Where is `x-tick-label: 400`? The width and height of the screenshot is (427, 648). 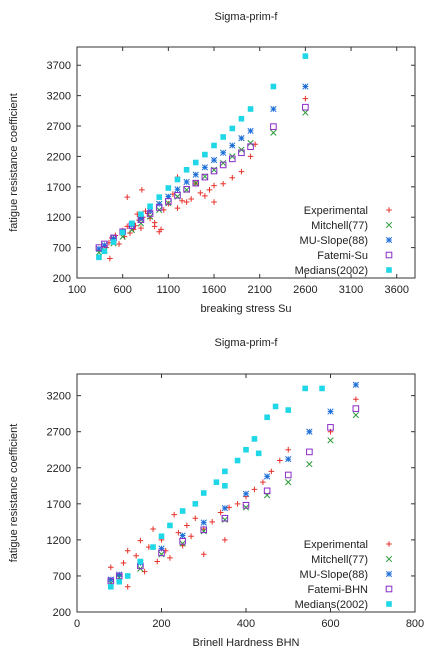 x-tick-label: 400 is located at coordinates (246, 624).